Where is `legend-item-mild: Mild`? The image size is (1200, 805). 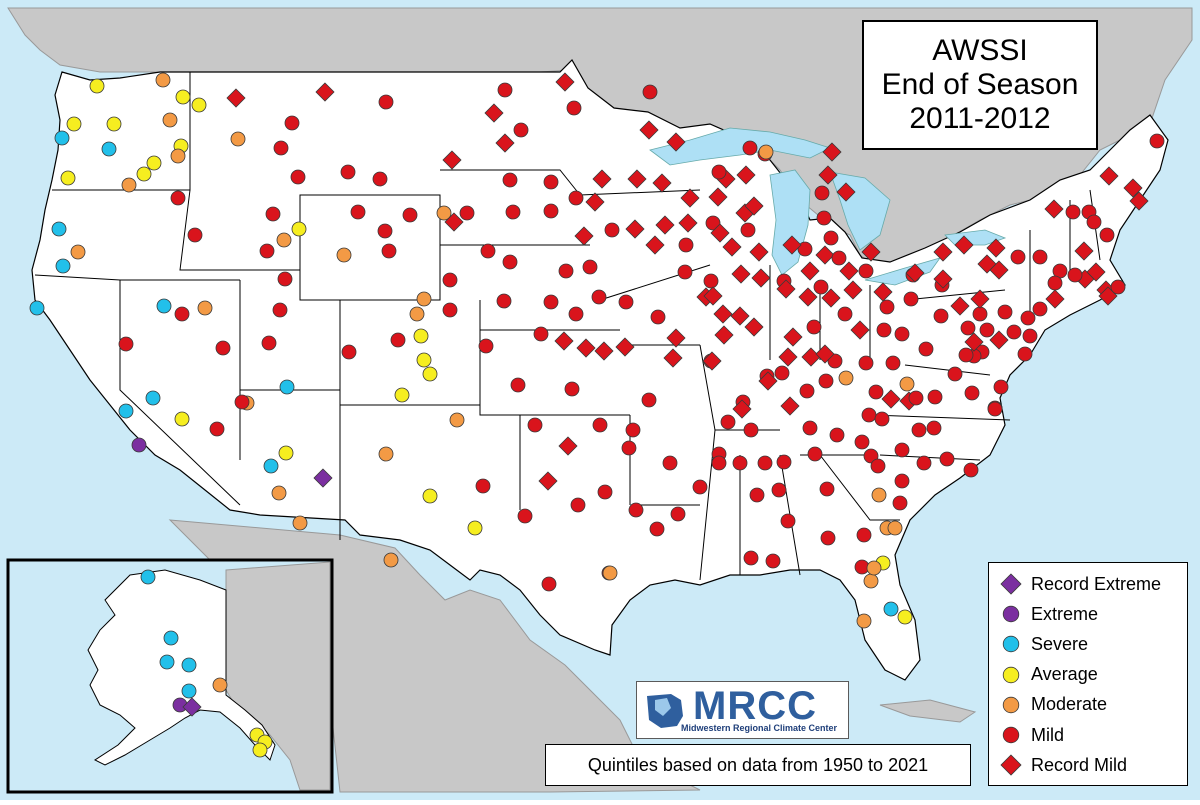
legend-item-mild: Mild is located at coordinates (1030, 735).